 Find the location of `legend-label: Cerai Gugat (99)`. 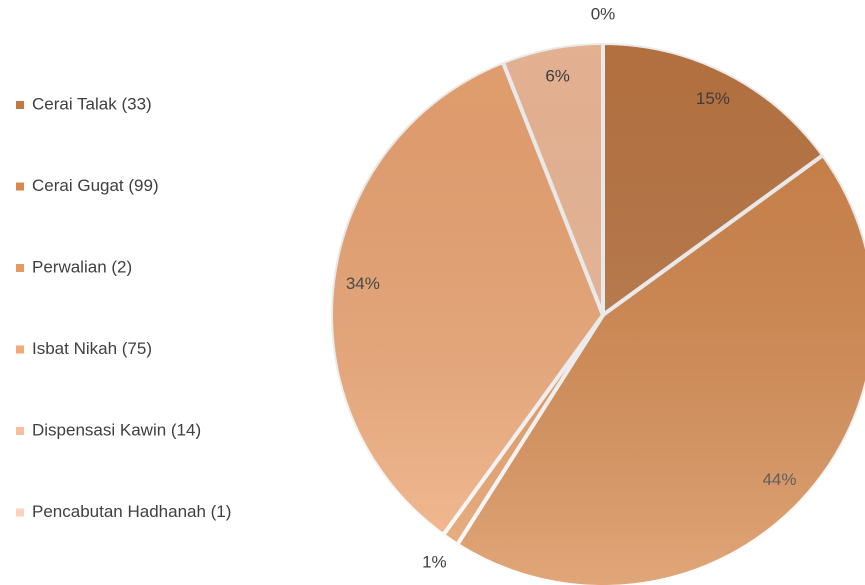

legend-label: Cerai Gugat (99) is located at coordinates (95, 185).